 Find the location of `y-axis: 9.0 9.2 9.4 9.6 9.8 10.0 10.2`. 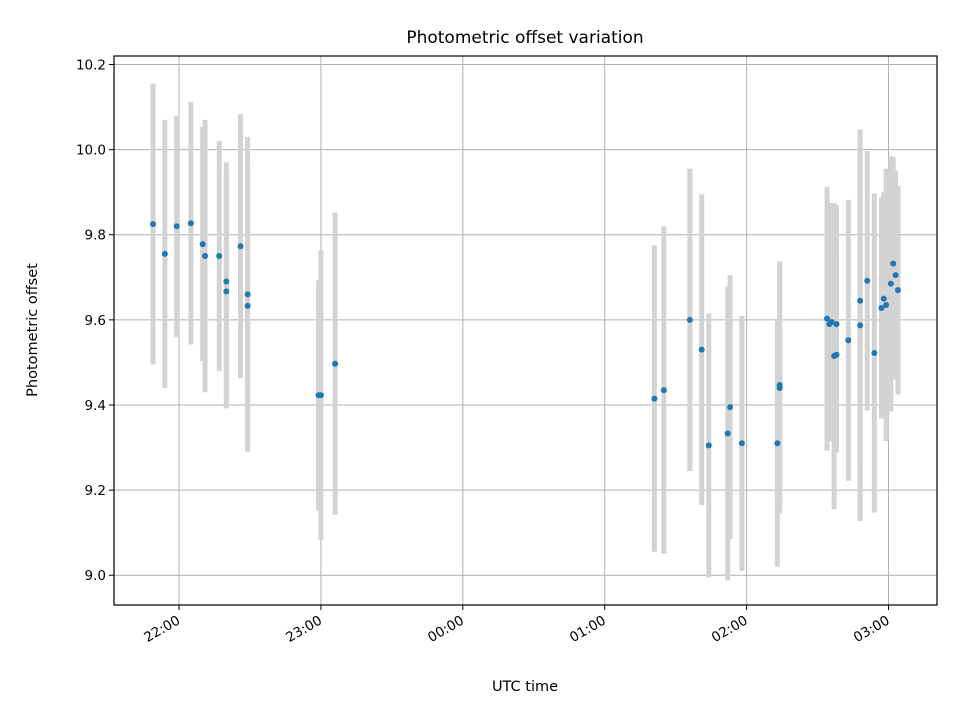

y-axis: 9.0 9.2 9.4 9.6 9.8 10.0 10.2 is located at coordinates (95, 321).